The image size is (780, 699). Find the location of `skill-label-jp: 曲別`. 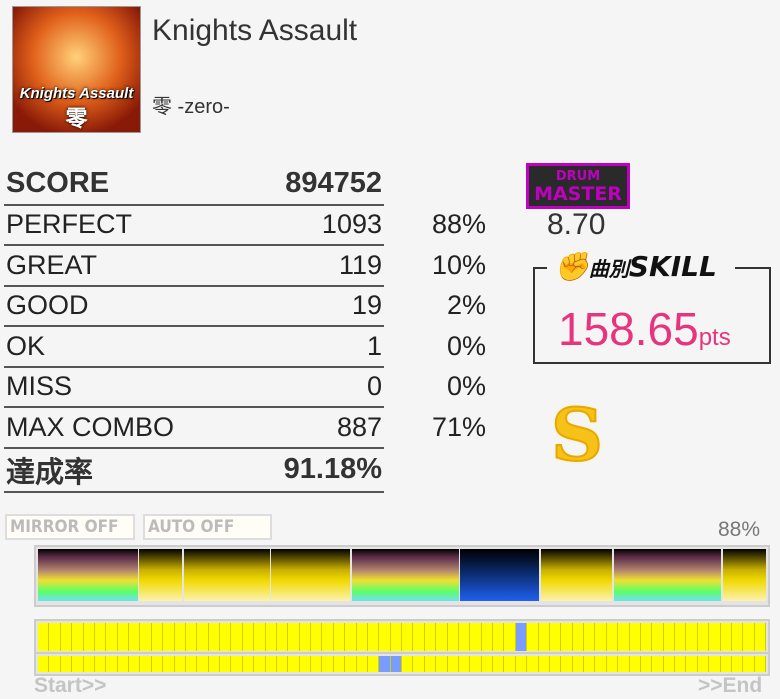

skill-label-jp: 曲別 is located at coordinates (608, 269).